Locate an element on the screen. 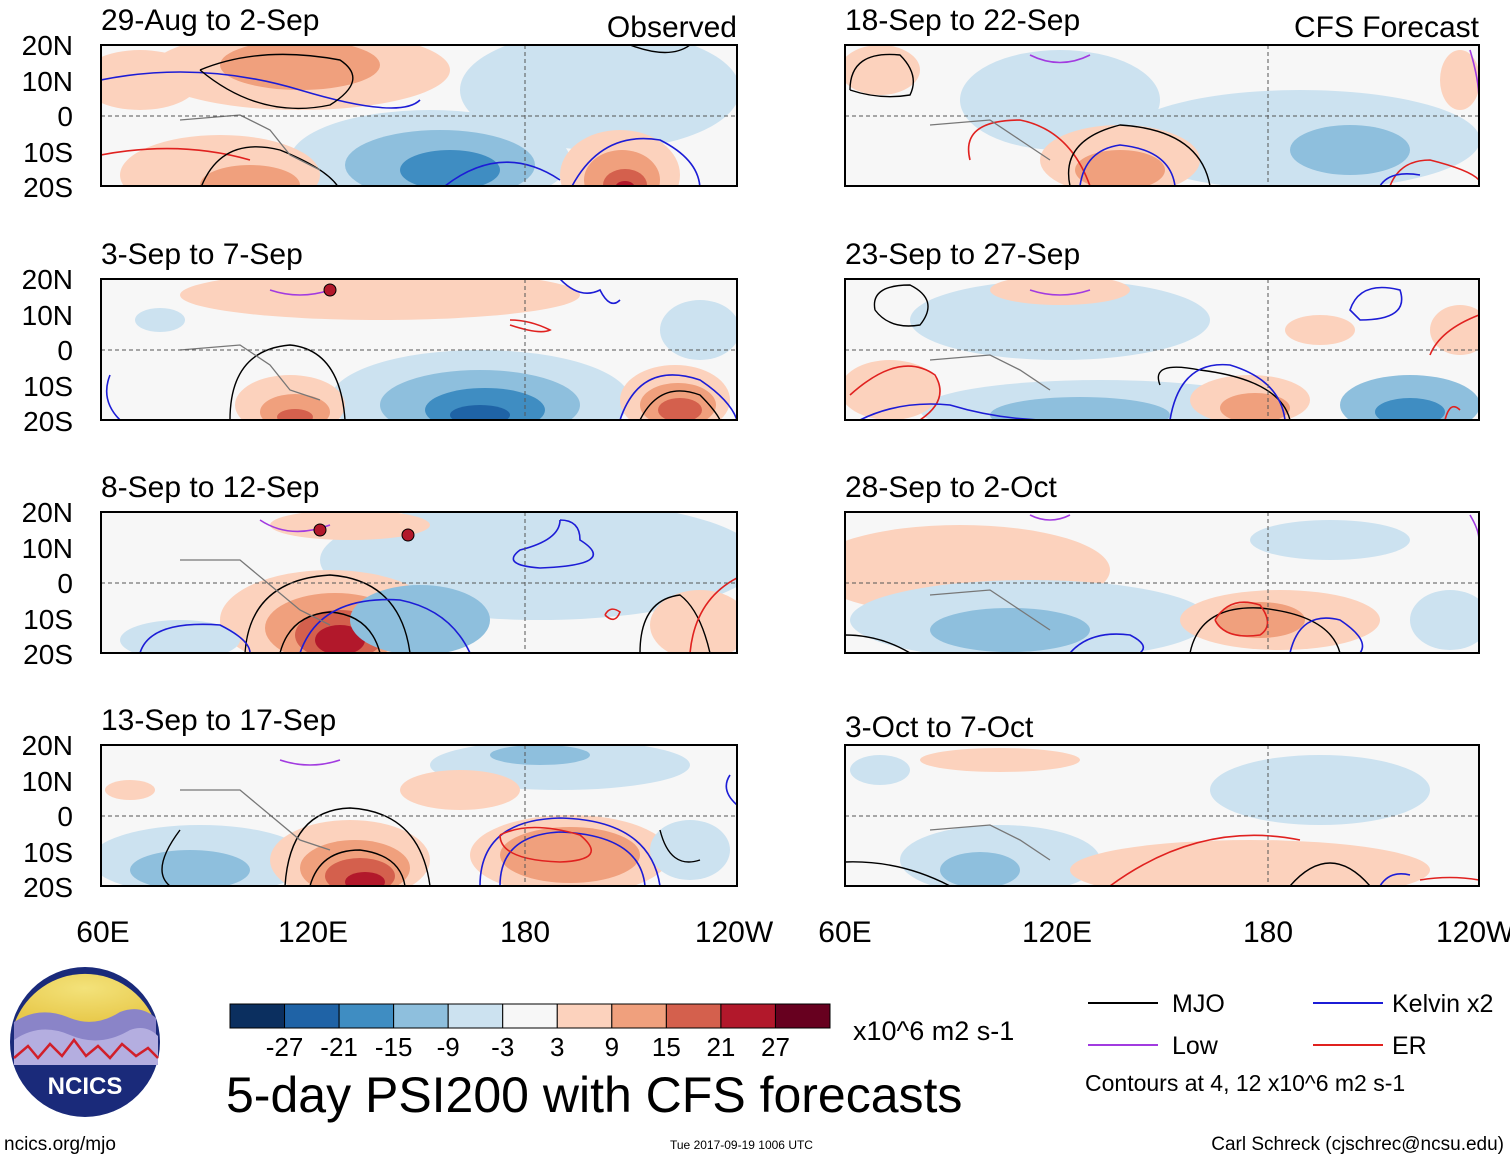  colorbar-tick-label: -15 is located at coordinates (394, 1047).